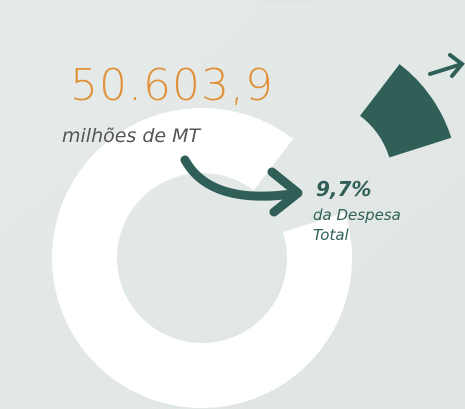 This screenshot has height=409, width=465. What do you see at coordinates (343, 189) in the screenshot?
I see `share-label: 9,7%` at bounding box center [343, 189].